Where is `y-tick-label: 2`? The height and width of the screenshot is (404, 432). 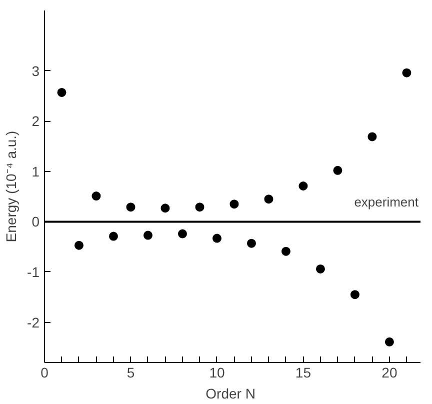 y-tick-label: 2 is located at coordinates (36, 121).